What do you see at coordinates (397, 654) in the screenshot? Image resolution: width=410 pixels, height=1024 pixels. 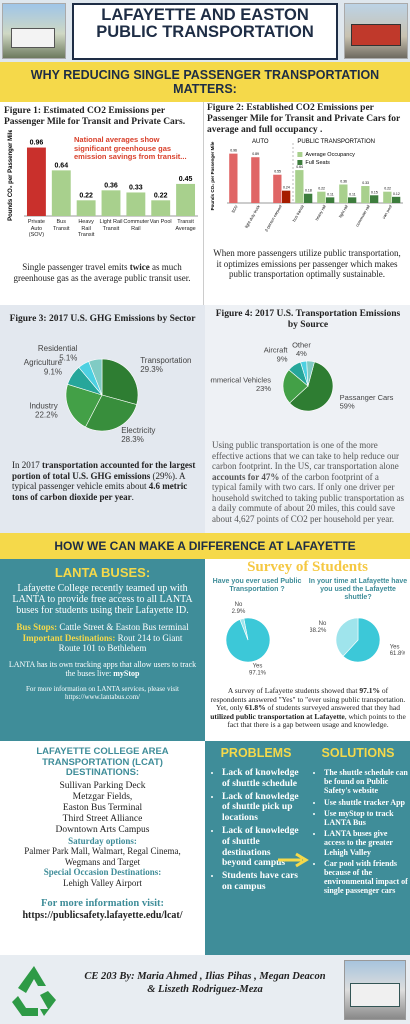 I see `slice-value: 61.8%` at bounding box center [397, 654].